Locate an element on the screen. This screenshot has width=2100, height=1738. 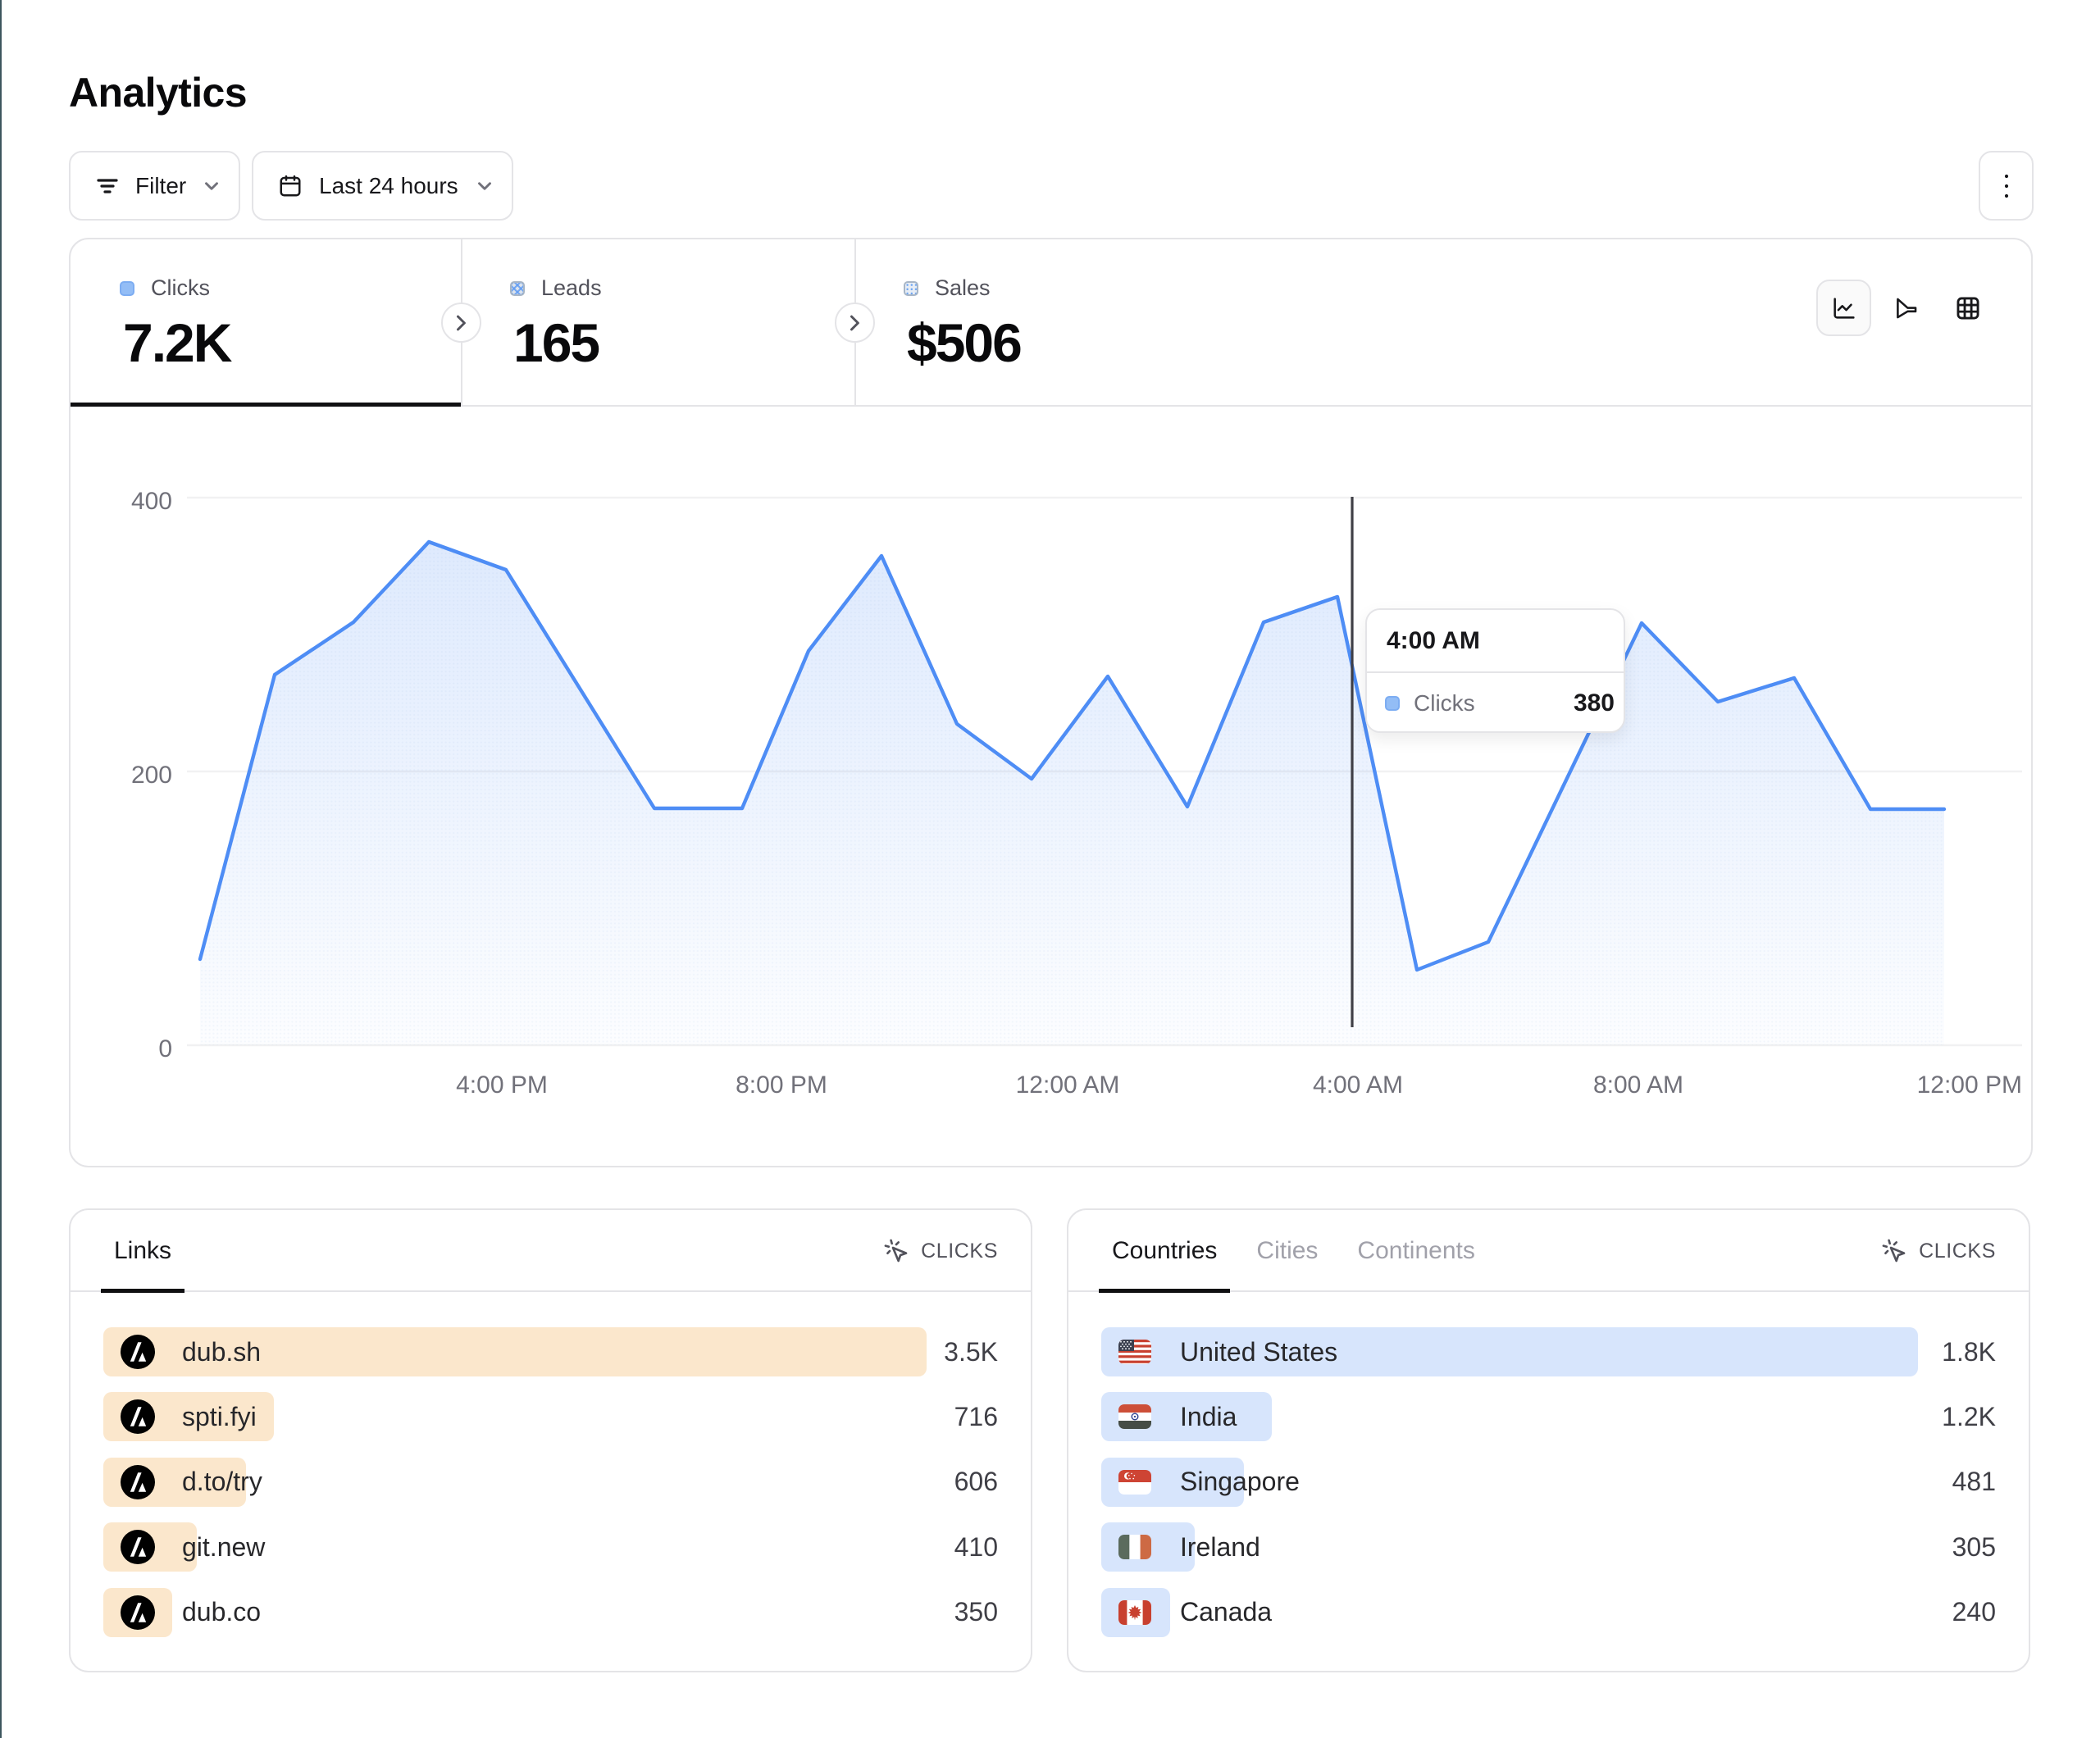
svg-text: 8:00 AM is located at coordinates (1638, 1085).